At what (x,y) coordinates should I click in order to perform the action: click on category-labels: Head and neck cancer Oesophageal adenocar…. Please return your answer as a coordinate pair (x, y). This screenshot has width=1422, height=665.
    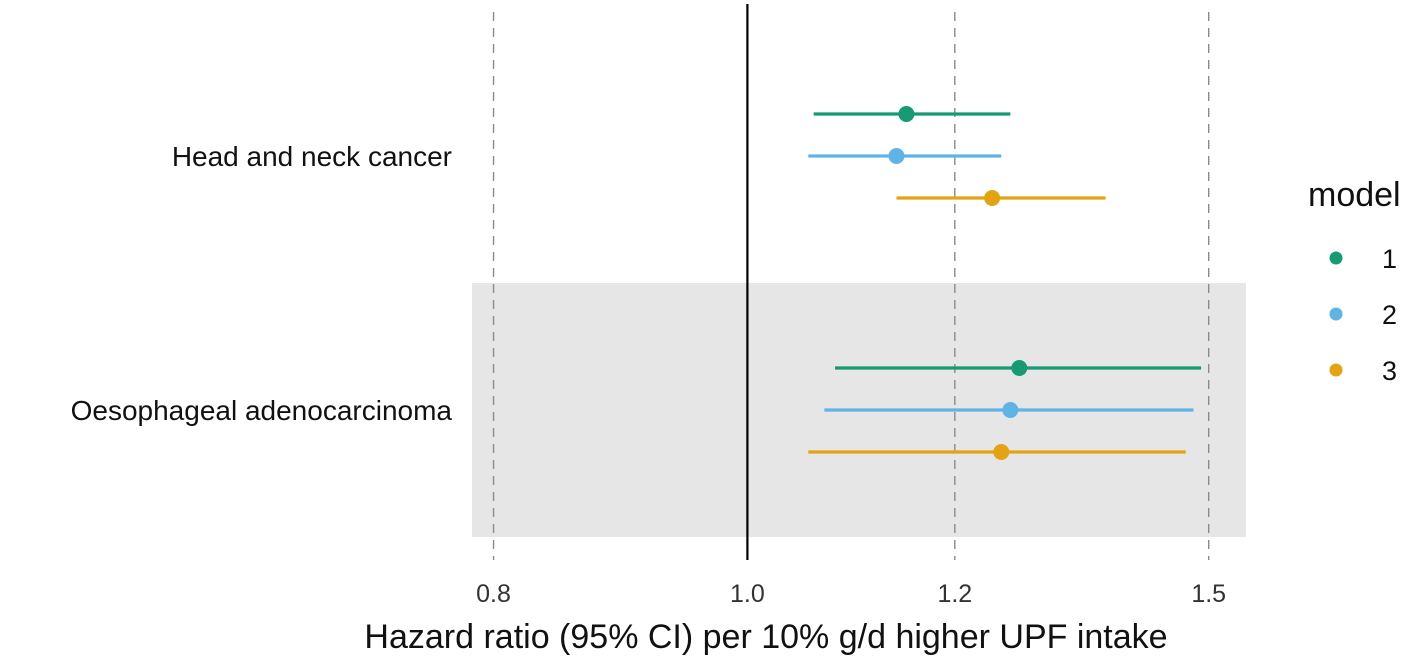
    Looking at the image, I should click on (262, 283).